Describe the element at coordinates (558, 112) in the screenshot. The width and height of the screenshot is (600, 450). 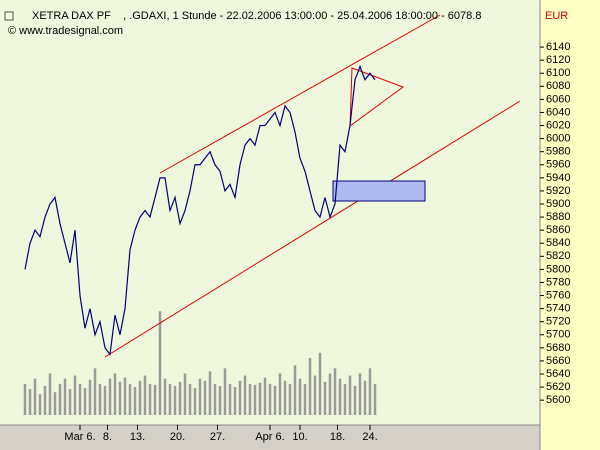
I see `y-tick-label: 6040` at that location.